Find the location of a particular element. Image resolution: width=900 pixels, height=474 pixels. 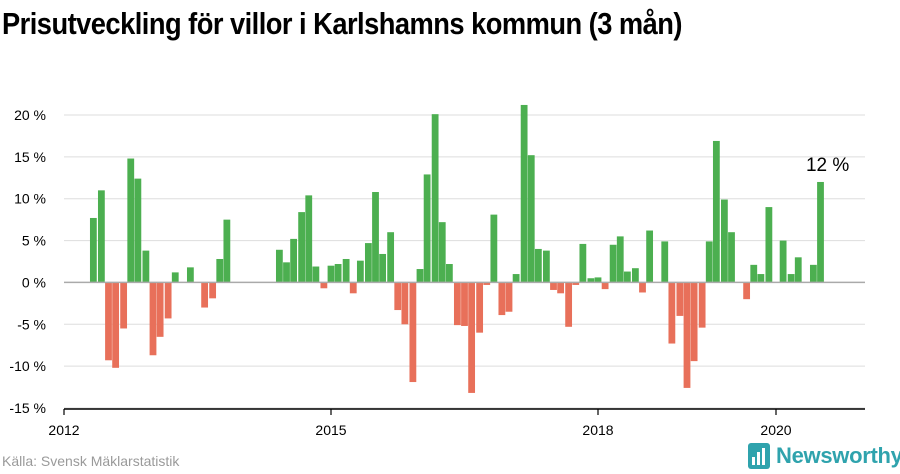

y-tick-label: -10 % is located at coordinates (27, 366).